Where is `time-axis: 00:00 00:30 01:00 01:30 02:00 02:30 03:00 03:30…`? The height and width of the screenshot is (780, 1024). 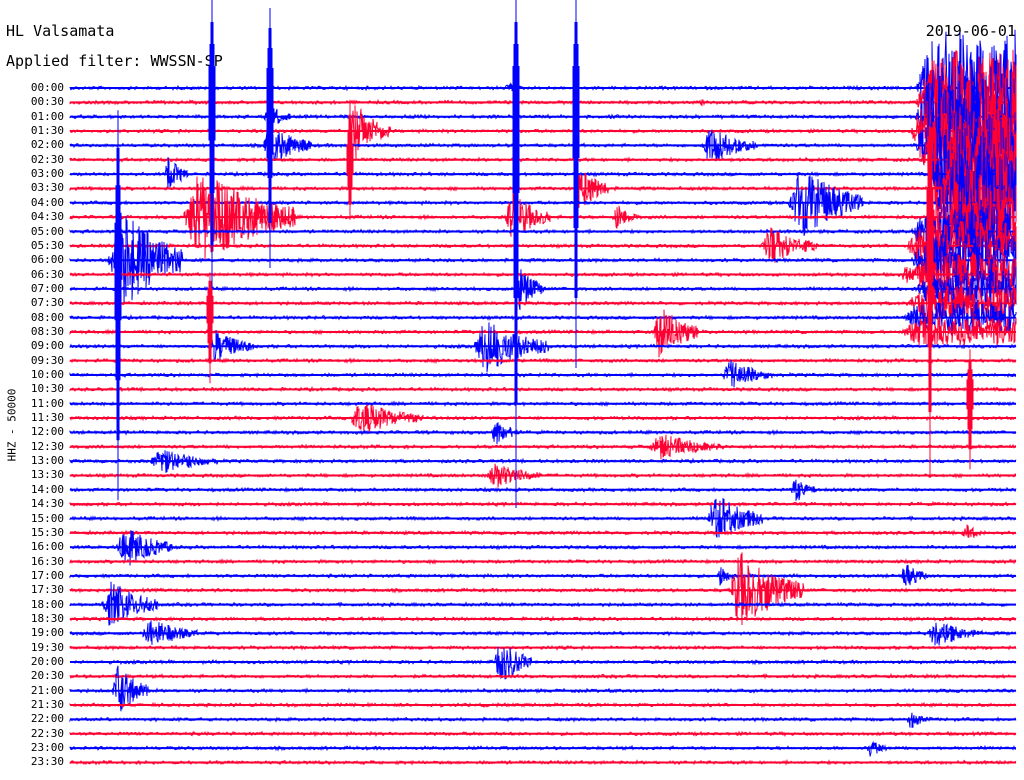 time-axis: 00:00 00:30 01:00 01:30 02:00 02:30 03:00 03:30… is located at coordinates (32, 390).